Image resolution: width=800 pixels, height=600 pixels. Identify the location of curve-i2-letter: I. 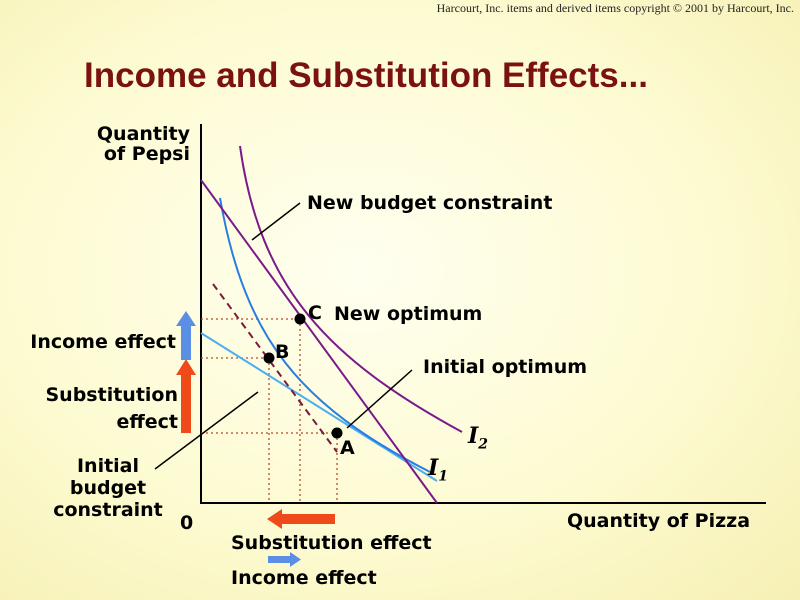
(473, 436).